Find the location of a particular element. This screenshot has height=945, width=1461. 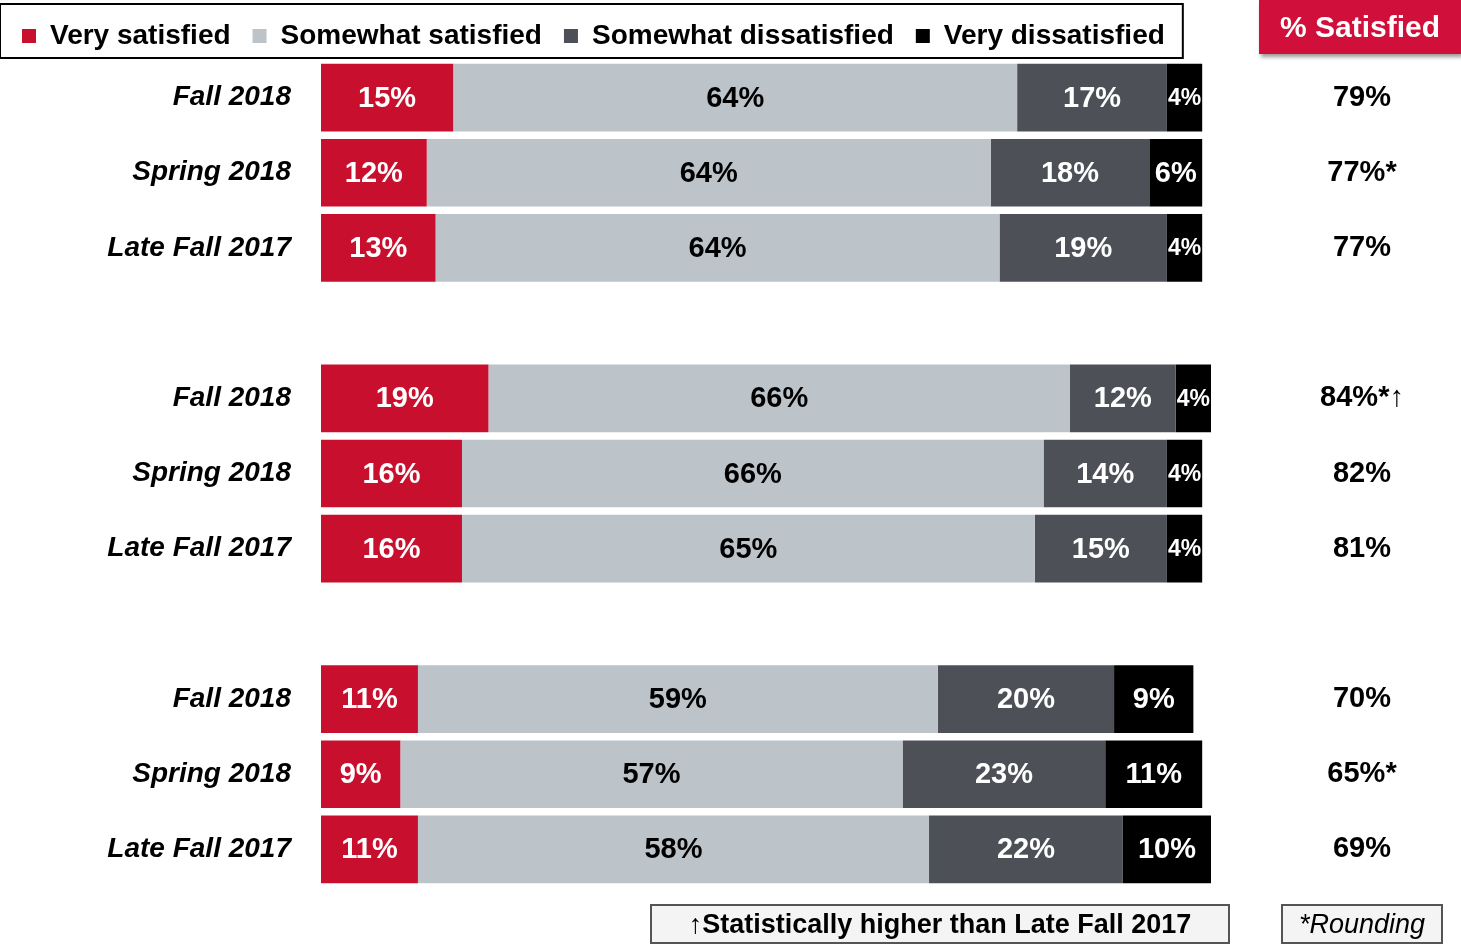

data-label: 13% is located at coordinates (378, 246).